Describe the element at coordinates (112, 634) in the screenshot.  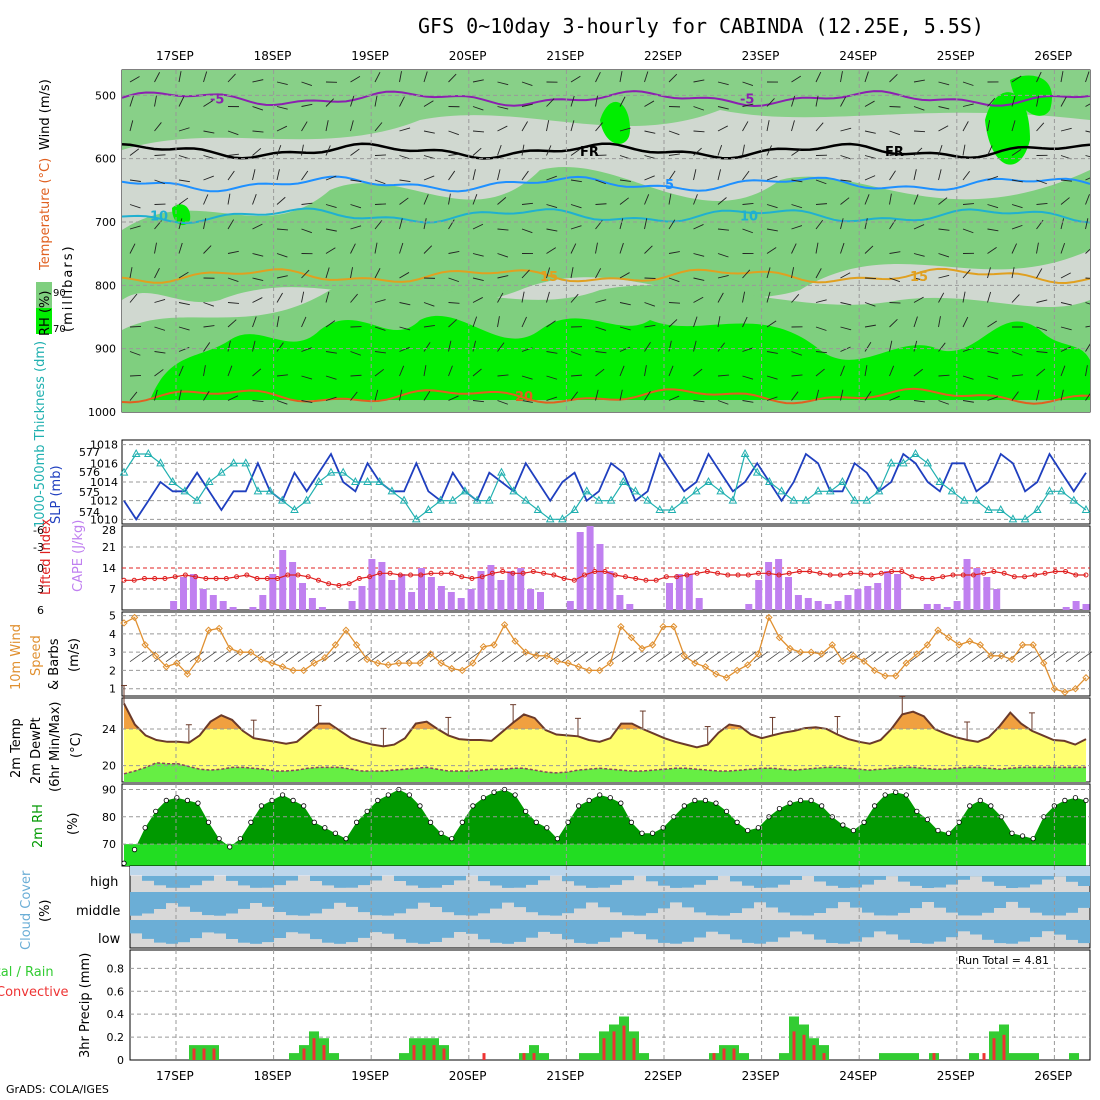
I see `y-tick-label: 4` at that location.